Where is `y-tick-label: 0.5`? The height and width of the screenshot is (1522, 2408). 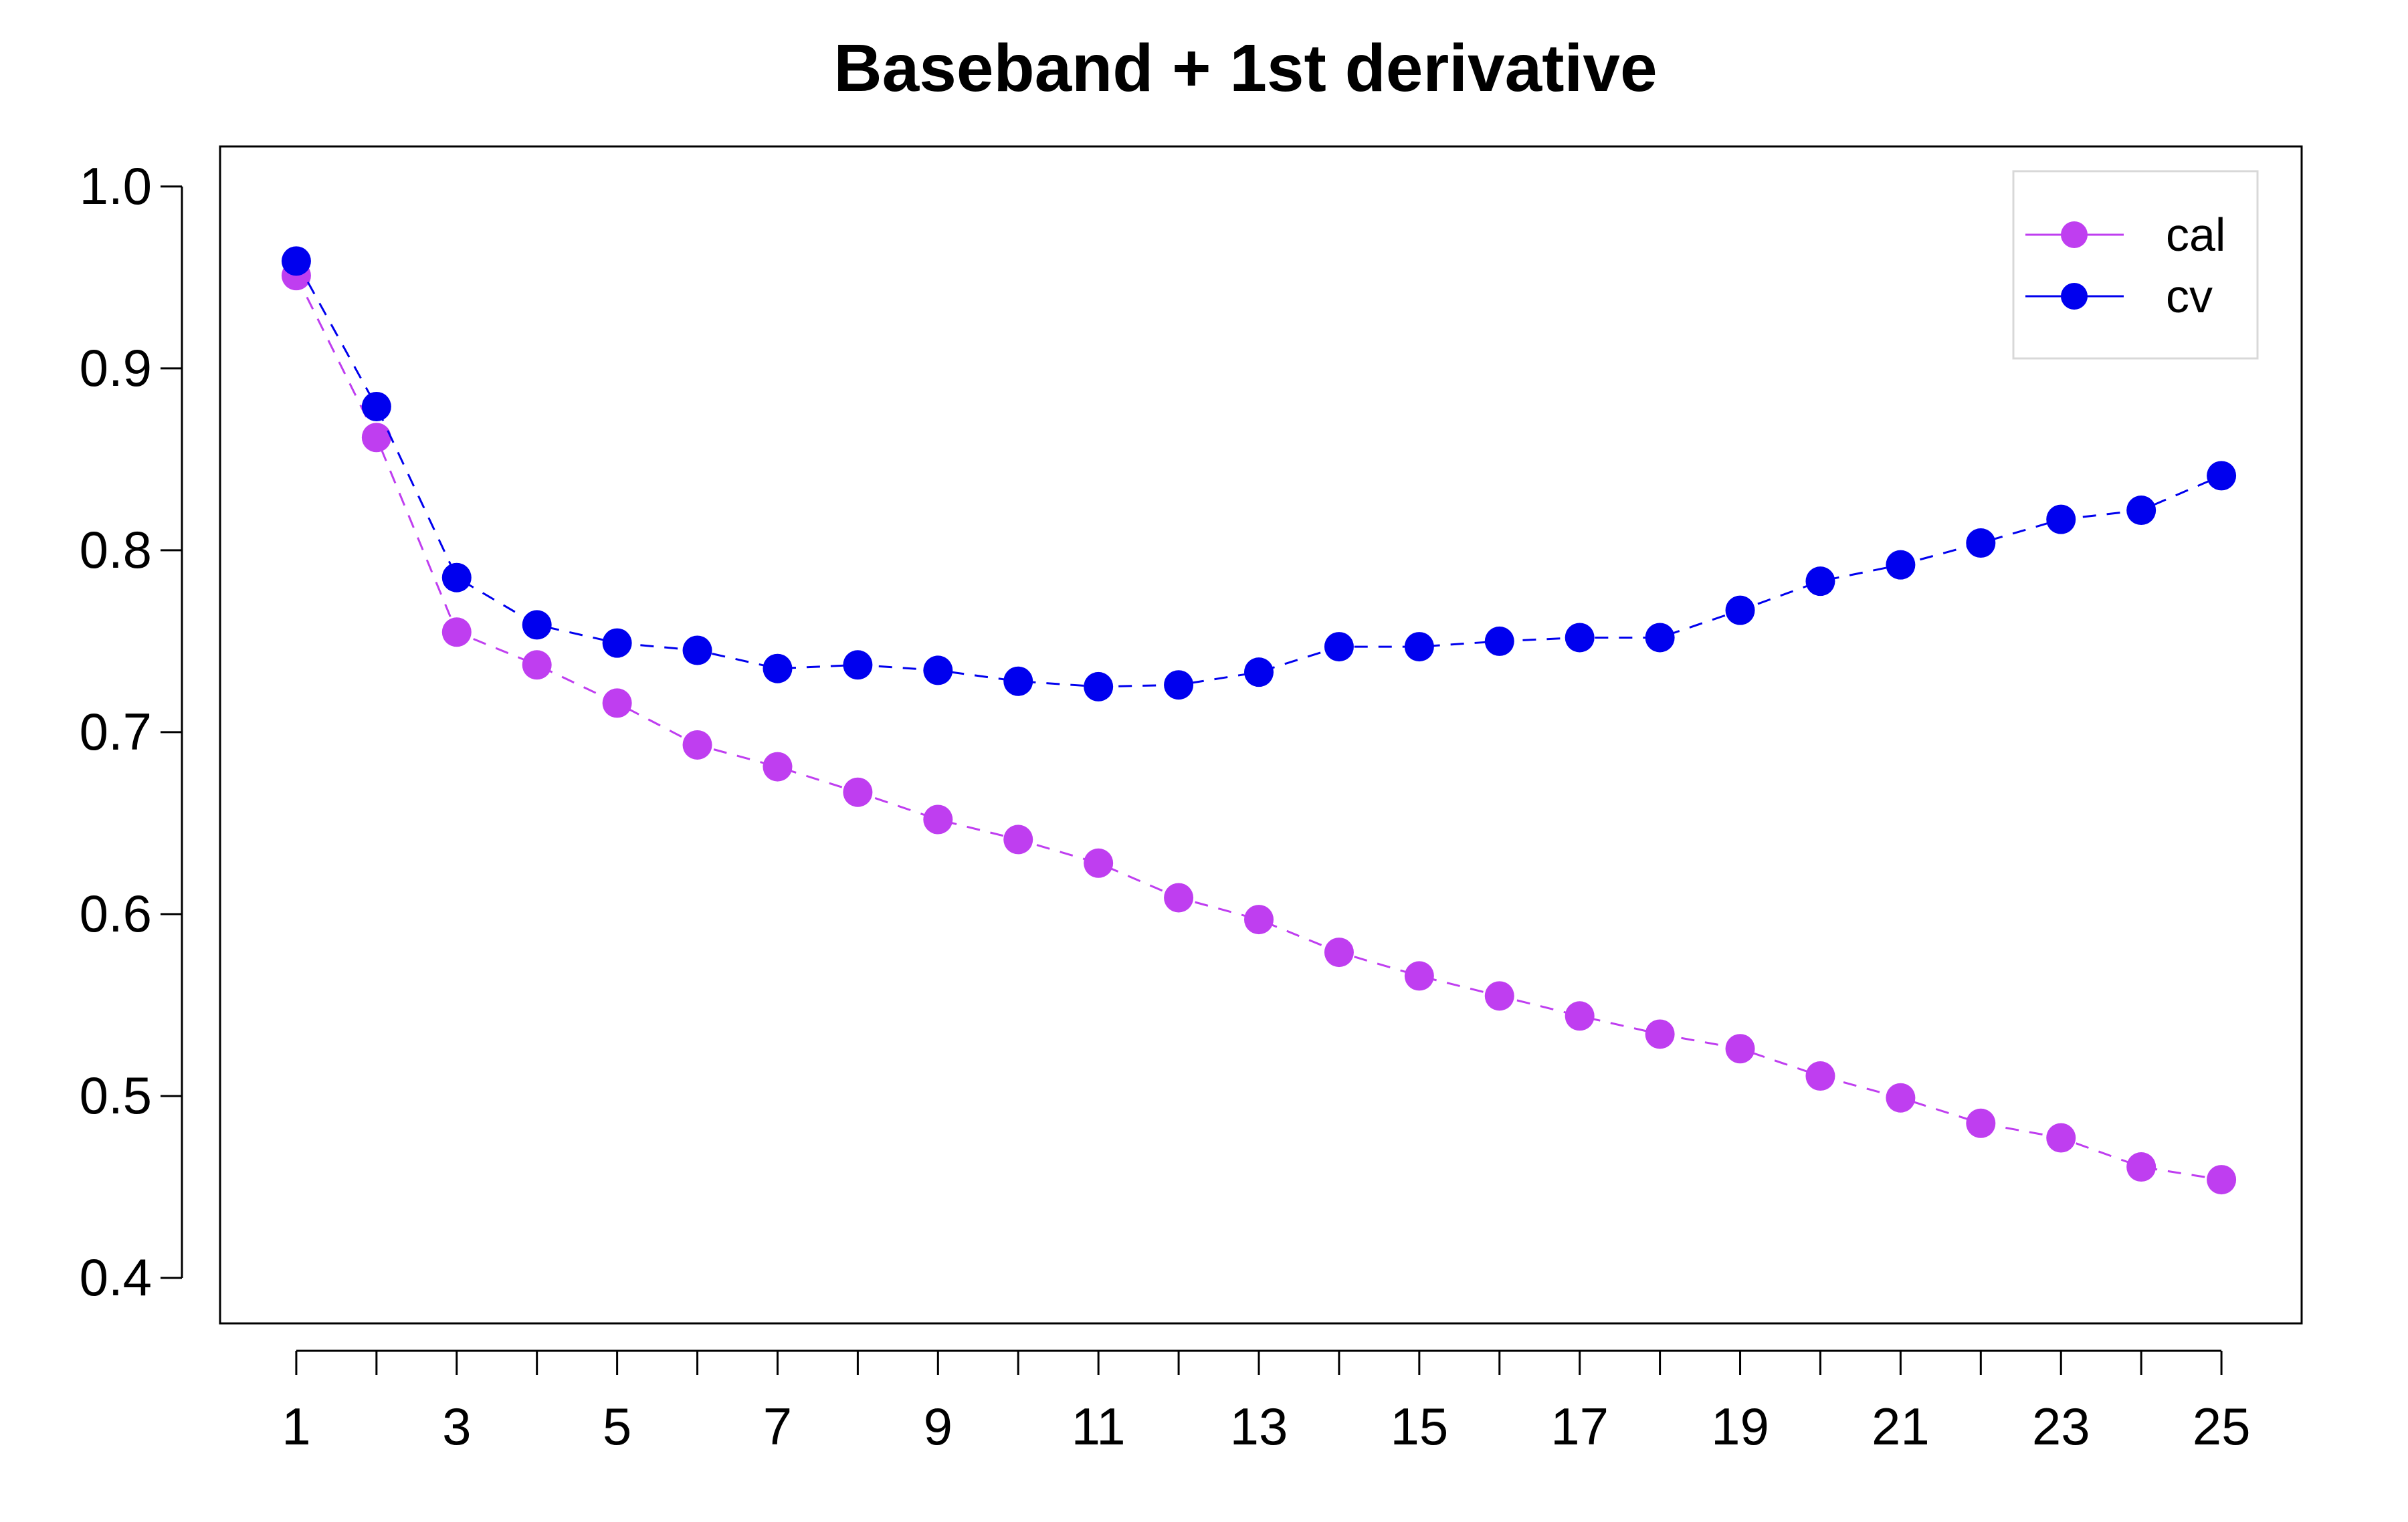
y-tick-label: 0.5 is located at coordinates (116, 1095).